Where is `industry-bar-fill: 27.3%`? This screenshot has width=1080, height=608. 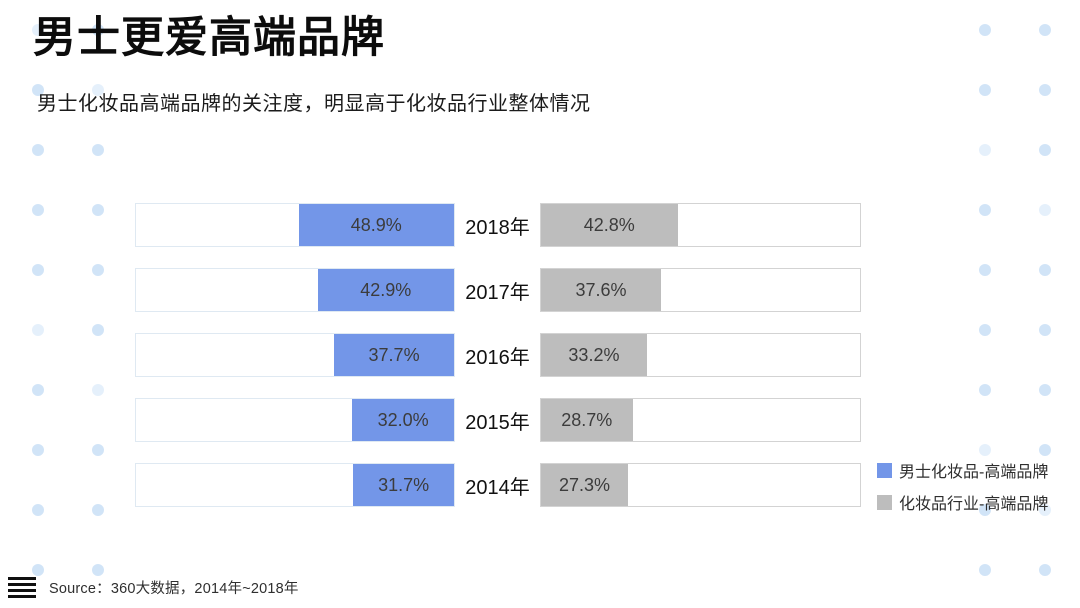 industry-bar-fill: 27.3% is located at coordinates (585, 485).